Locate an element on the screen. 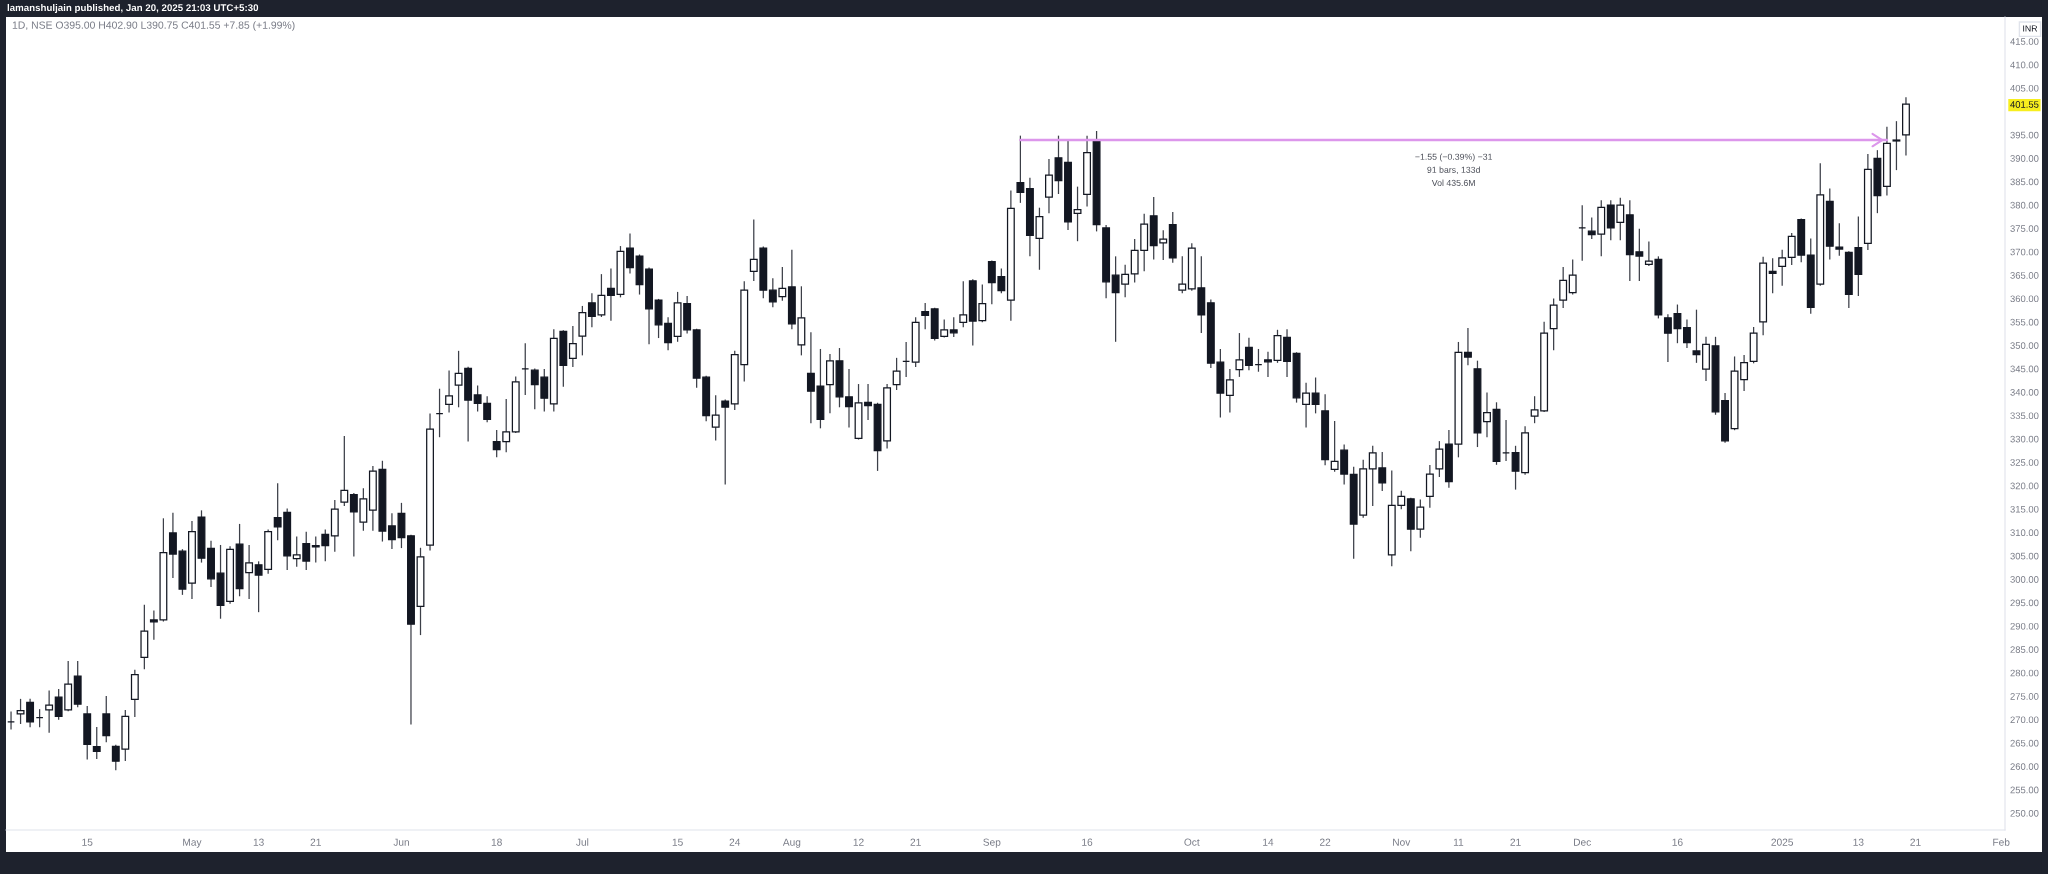 The width and height of the screenshot is (2048, 874). x-tick-label: 18 is located at coordinates (496, 842).